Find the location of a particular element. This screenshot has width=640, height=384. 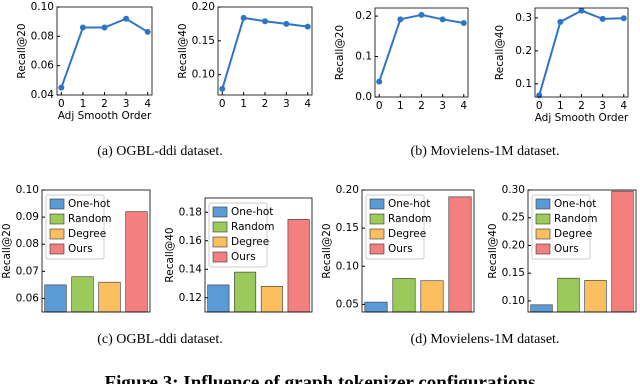

caption: (b) Movielens-1M dataset. is located at coordinates (485, 151).